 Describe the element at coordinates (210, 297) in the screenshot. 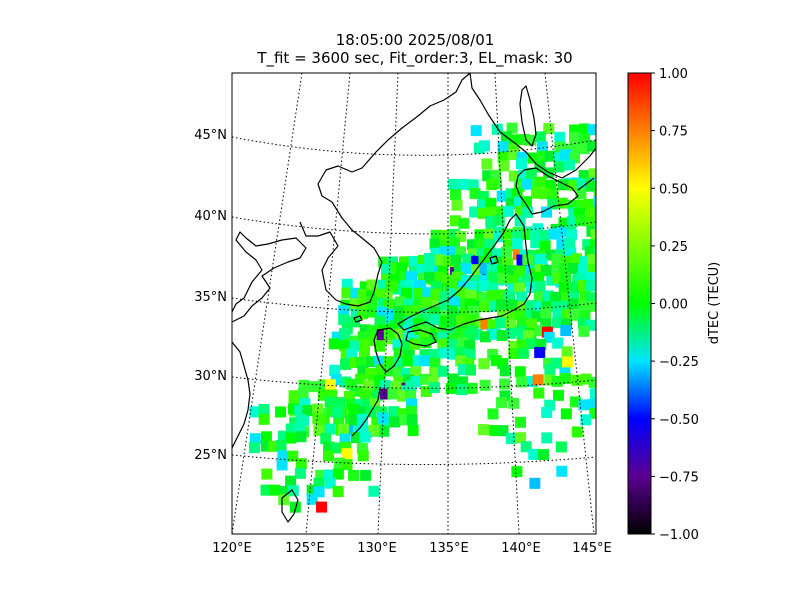

I see `lat-label-35: 35°N` at that location.